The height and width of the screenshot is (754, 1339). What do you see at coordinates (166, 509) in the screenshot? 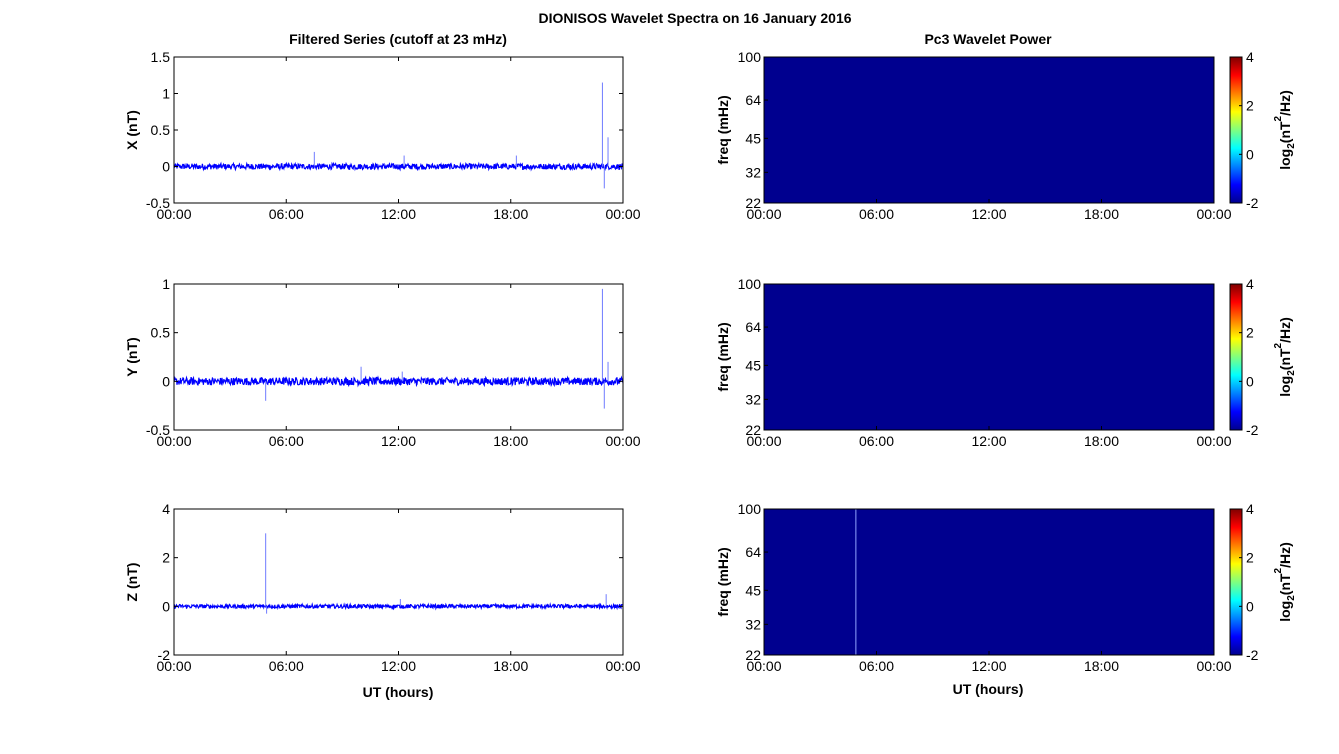
I see `y-tick-label: 4` at bounding box center [166, 509].